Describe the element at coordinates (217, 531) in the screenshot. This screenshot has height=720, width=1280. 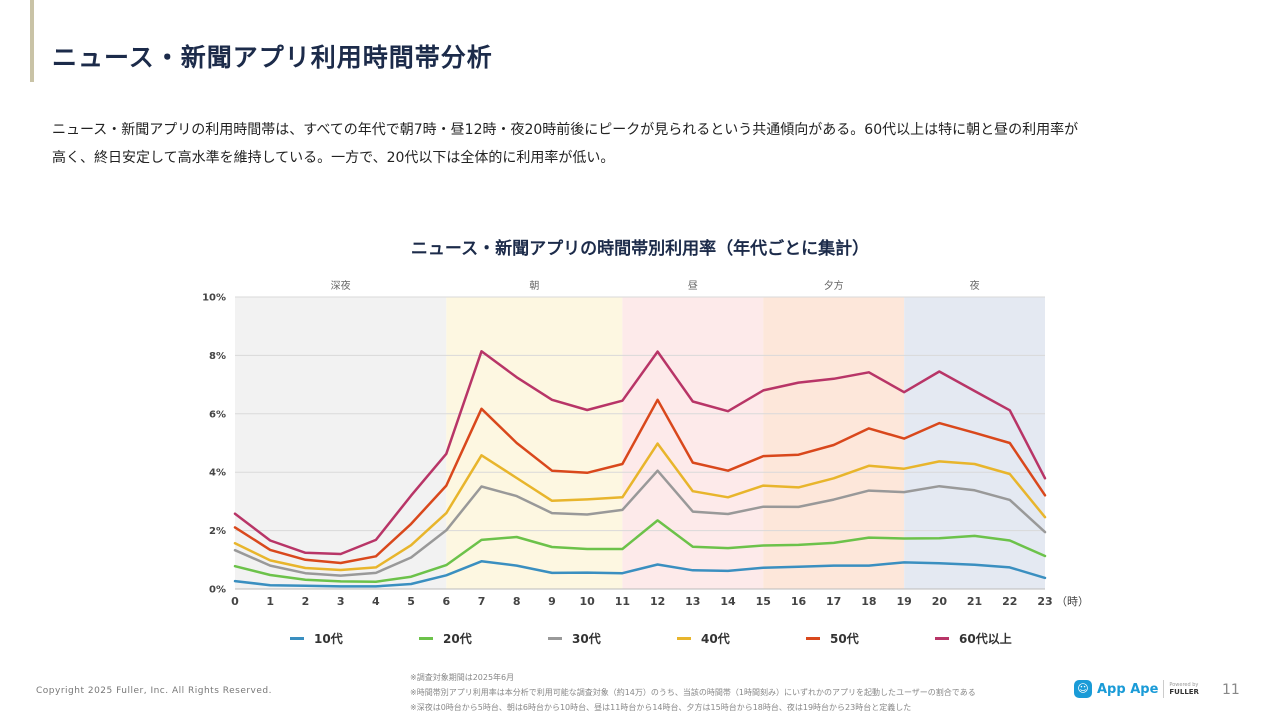
I see `y-tick-label-1: 2%` at that location.